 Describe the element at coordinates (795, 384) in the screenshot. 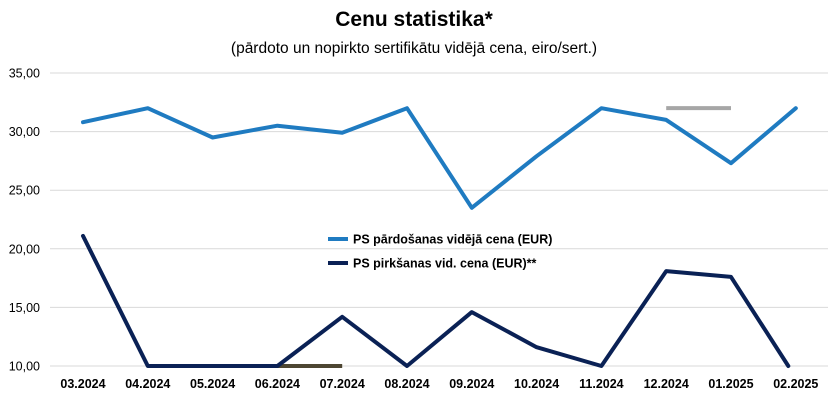

I see `x-tick-label: 02.2025` at that location.